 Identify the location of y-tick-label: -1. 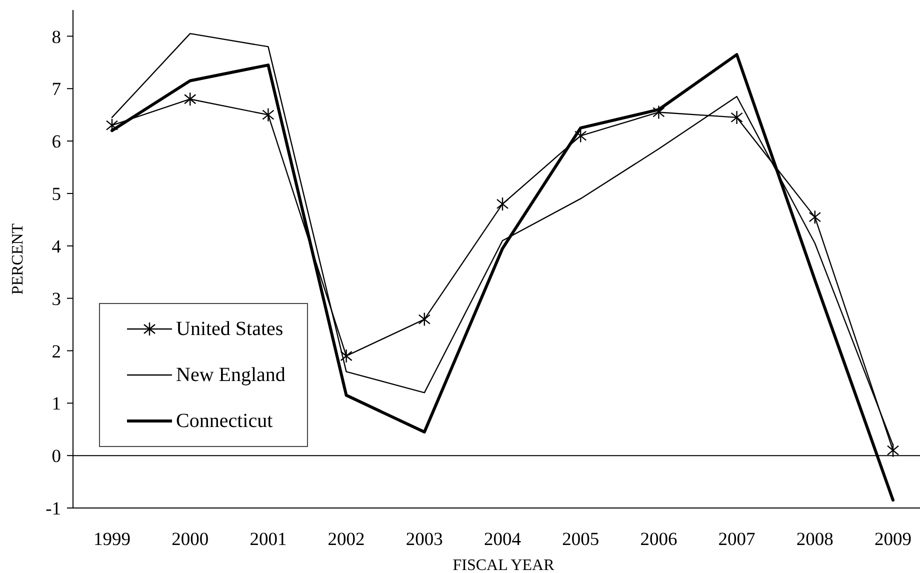
(53, 510).